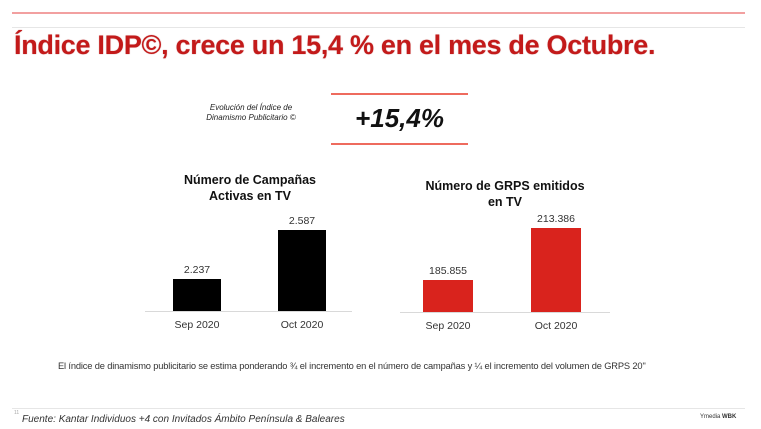  I want to click on top-red-rule, so click(378, 13).